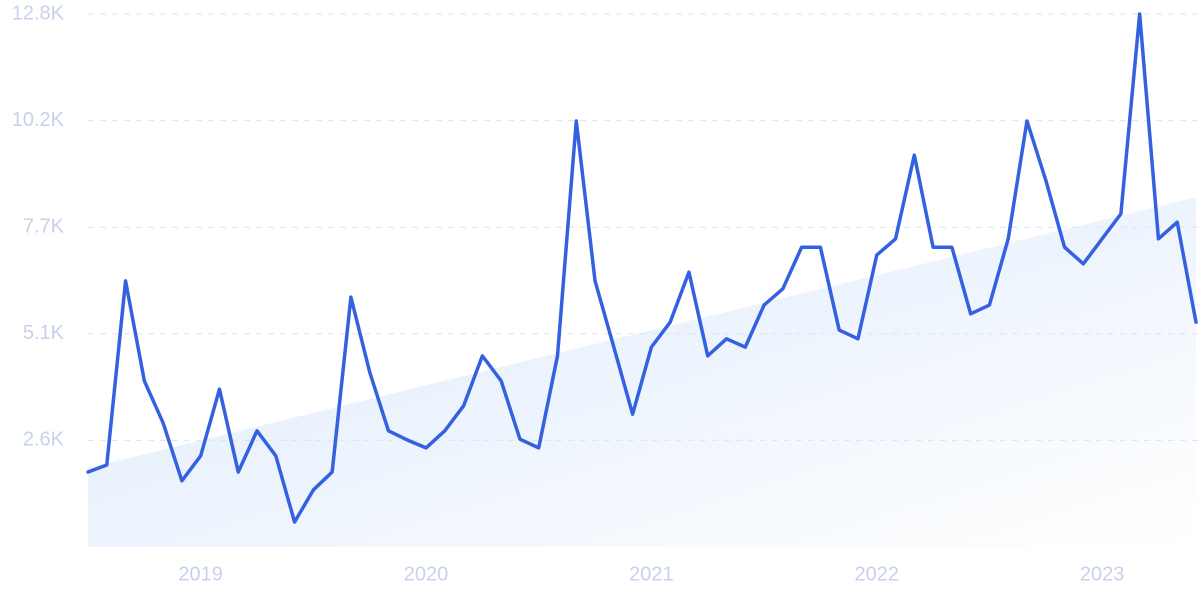 This screenshot has width=1200, height=605. What do you see at coordinates (44, 226) in the screenshot?
I see `y-tick-label: 7.7K` at bounding box center [44, 226].